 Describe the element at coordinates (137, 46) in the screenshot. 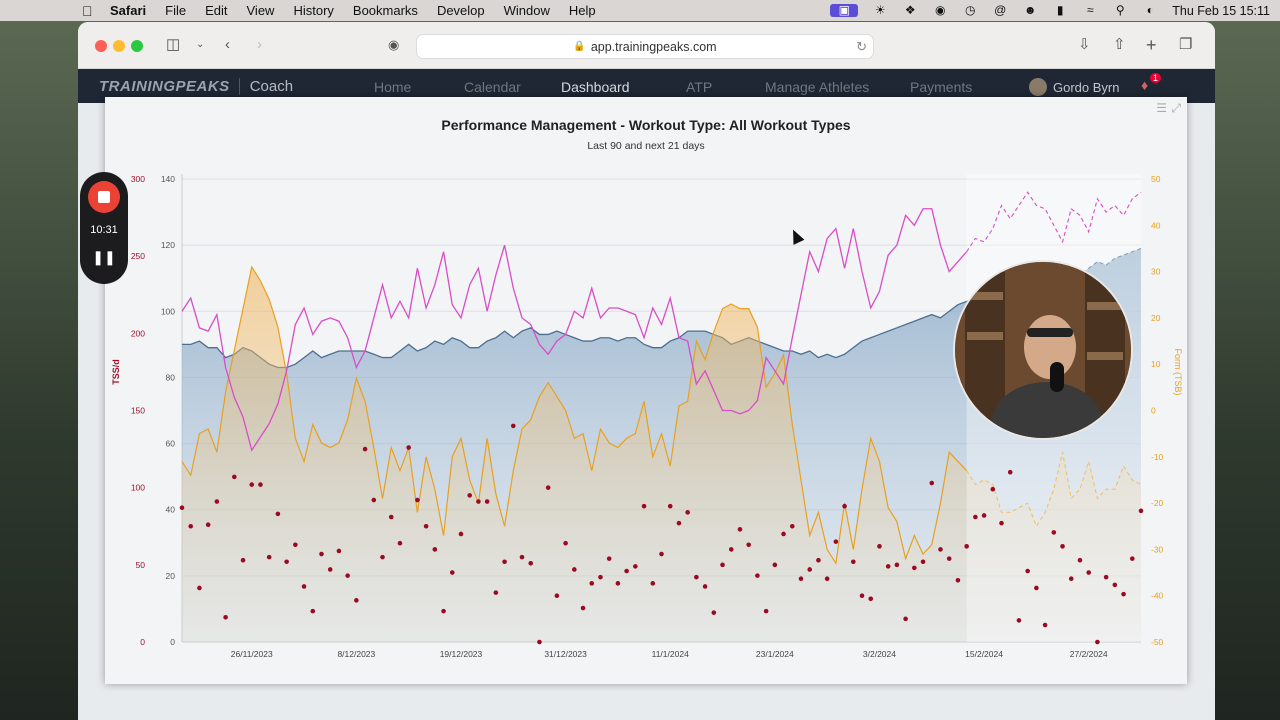

I see `maximize-window-button` at that location.